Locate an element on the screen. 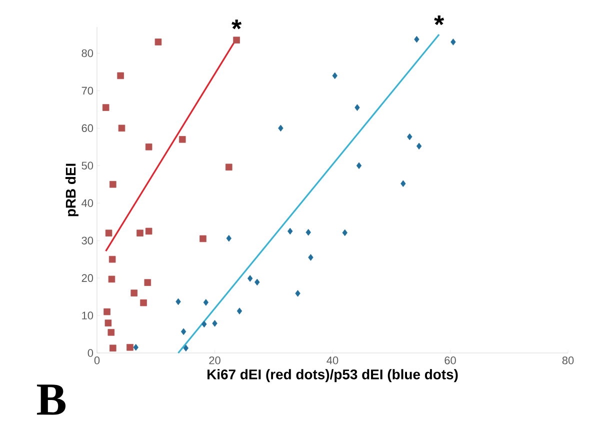 The height and width of the screenshot is (433, 598). x-tick-label: 20 is located at coordinates (214, 360).